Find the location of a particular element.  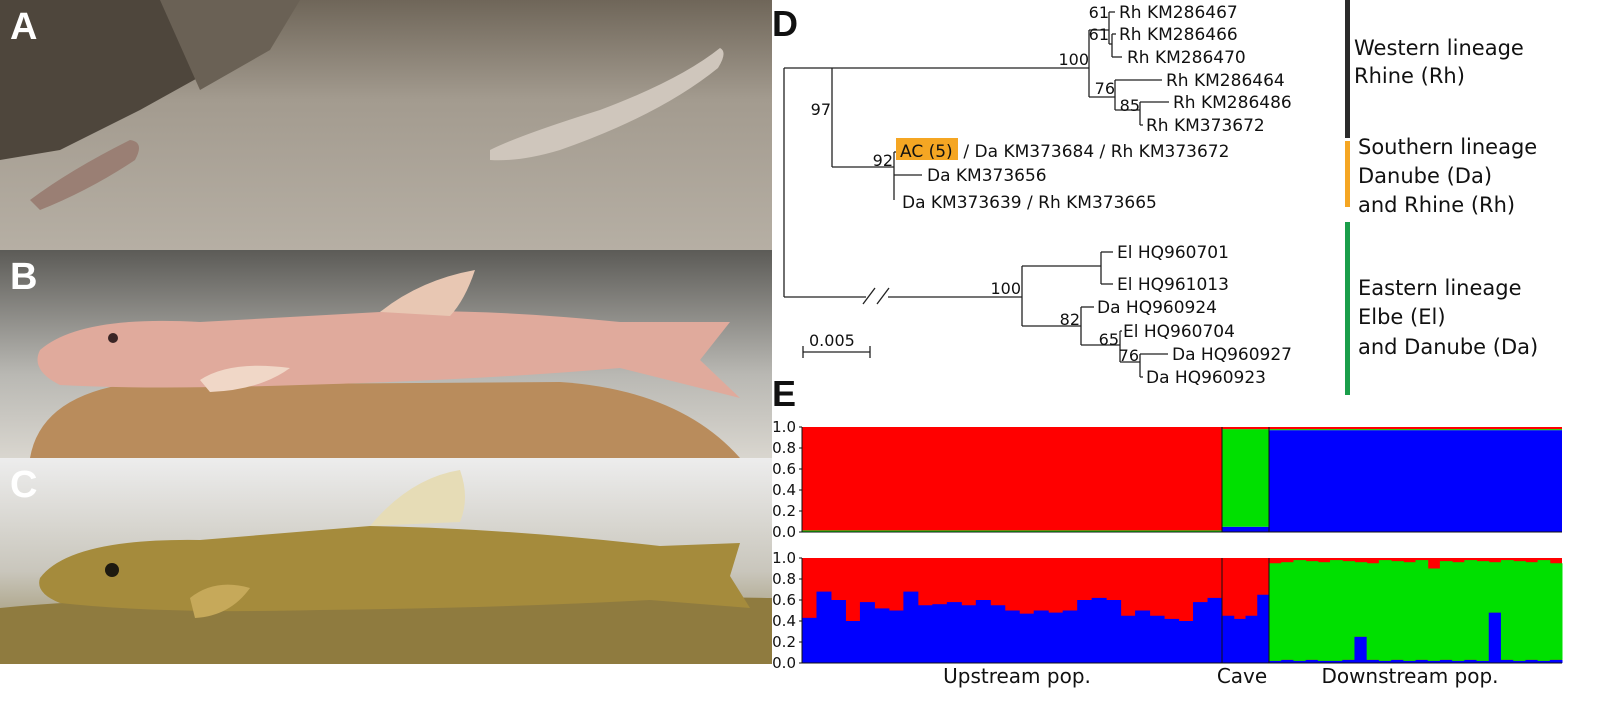

tip-label: El HQ960701 is located at coordinates (1173, 253).